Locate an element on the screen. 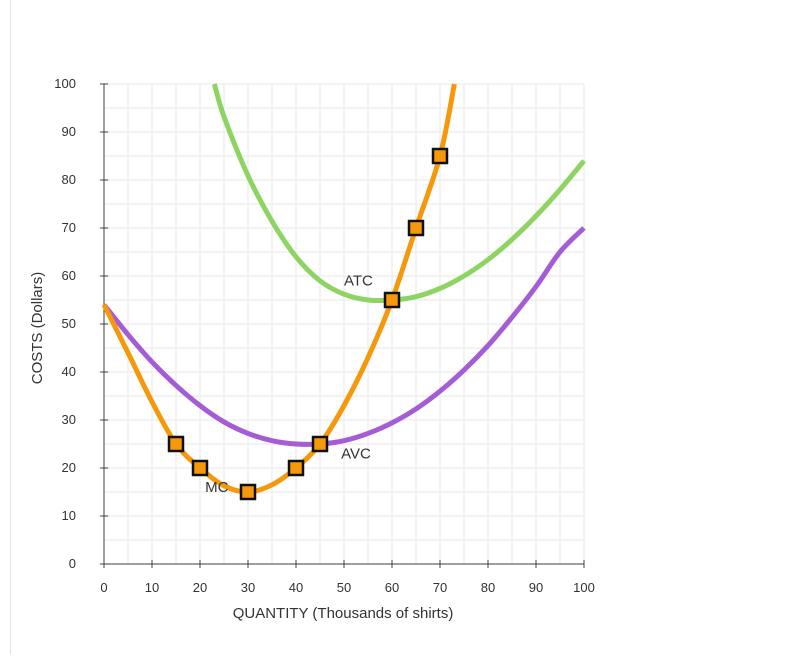 This screenshot has height=660, width=802. y-tick-label: 40 is located at coordinates (69, 371).